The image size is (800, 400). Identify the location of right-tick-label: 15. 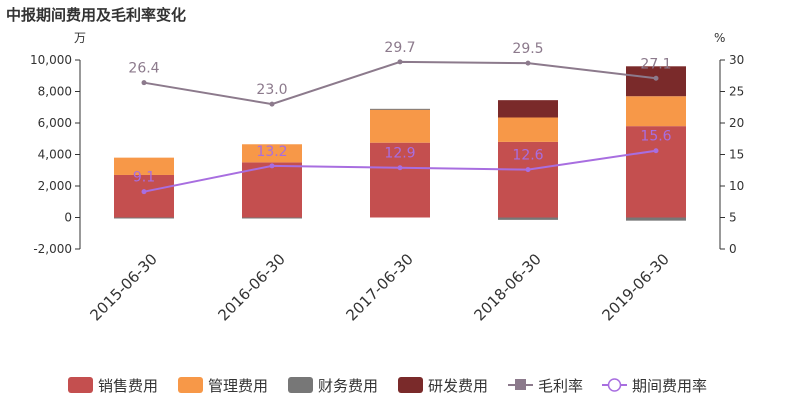
(736, 155).